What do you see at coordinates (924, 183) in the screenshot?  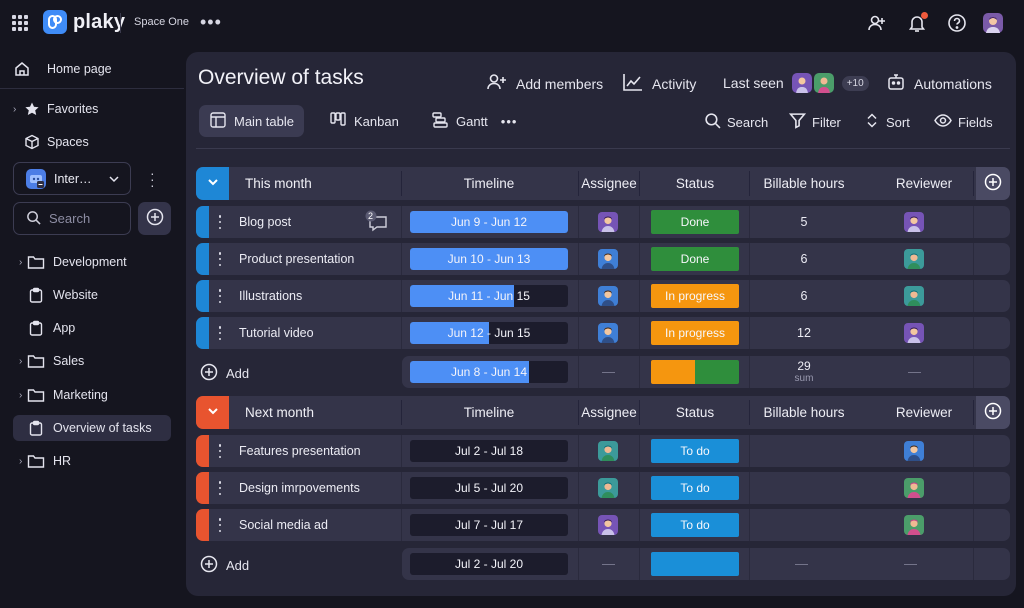 I see `column-header: Reviewer` at bounding box center [924, 183].